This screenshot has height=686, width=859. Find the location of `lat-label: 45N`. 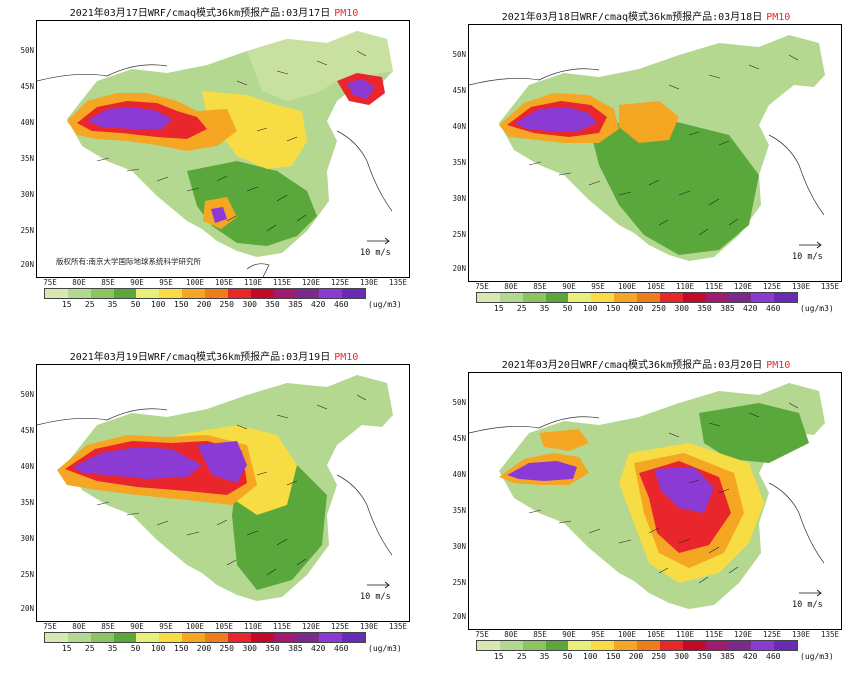

lat-label: 45N is located at coordinates (459, 438).